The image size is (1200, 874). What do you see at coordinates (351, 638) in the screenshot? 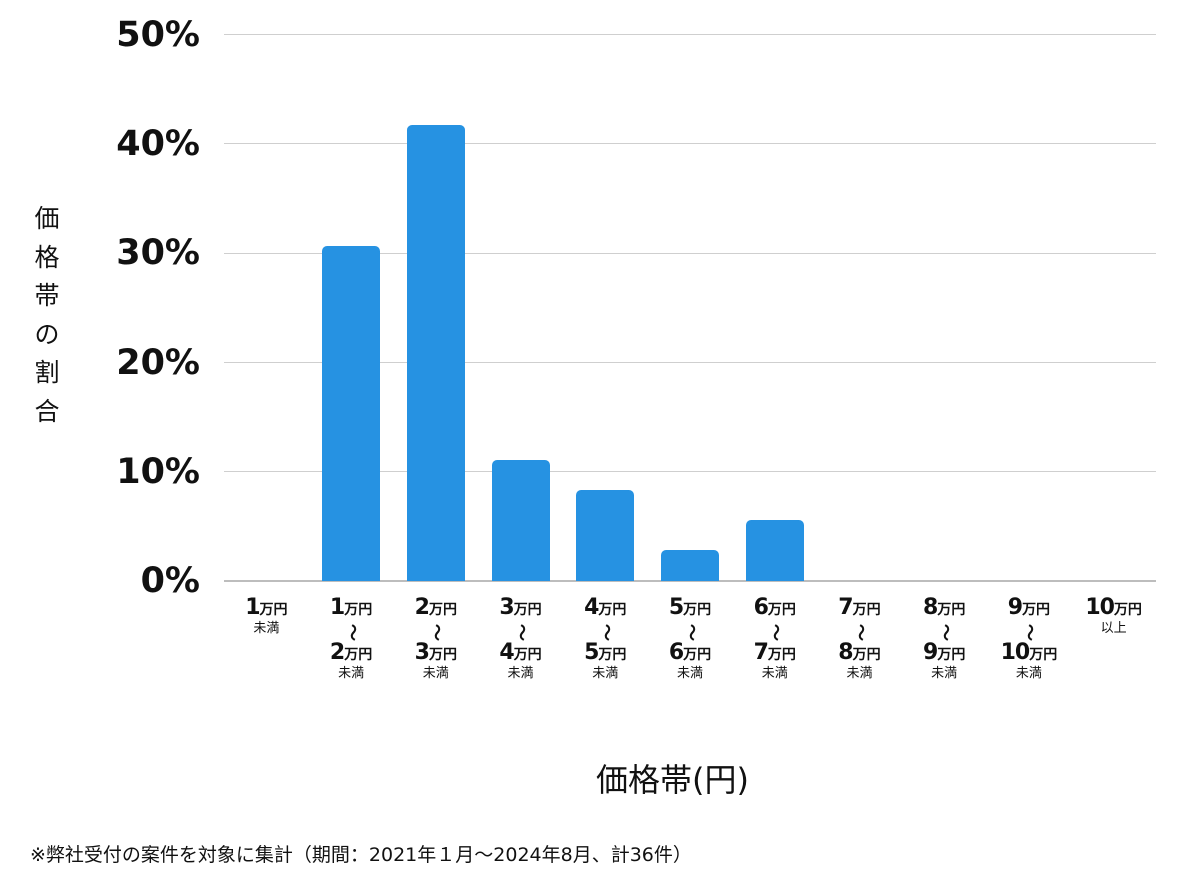
I see `x-category-label: 1万円〜 2万円 未満` at bounding box center [351, 638].